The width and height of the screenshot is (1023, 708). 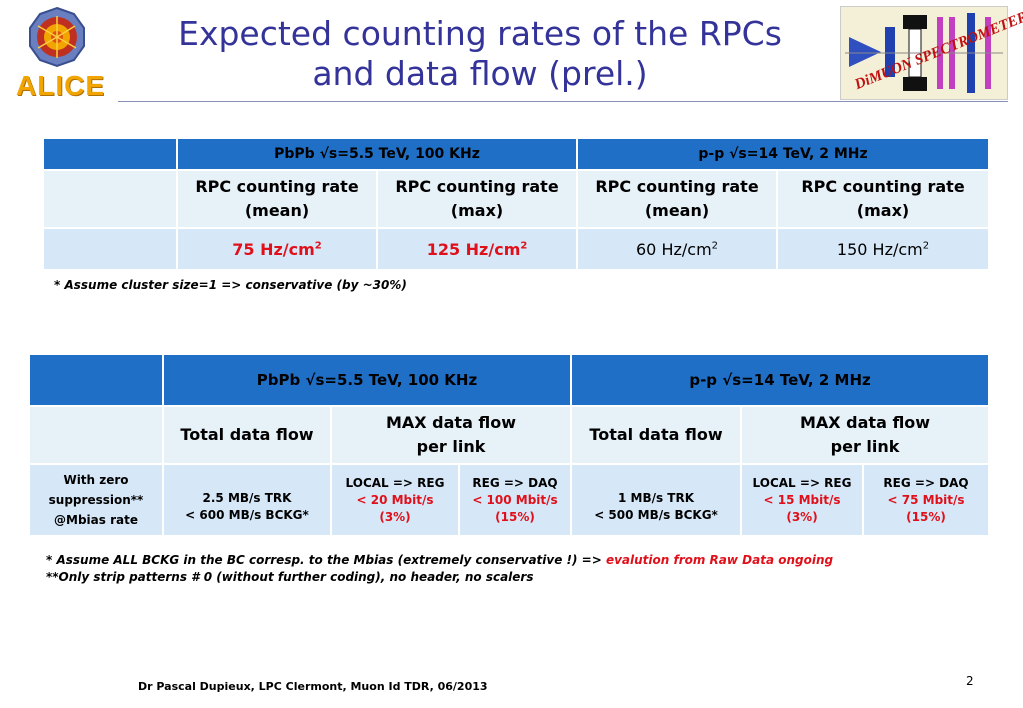 I want to click on page-number: 2, so click(x=970, y=681).